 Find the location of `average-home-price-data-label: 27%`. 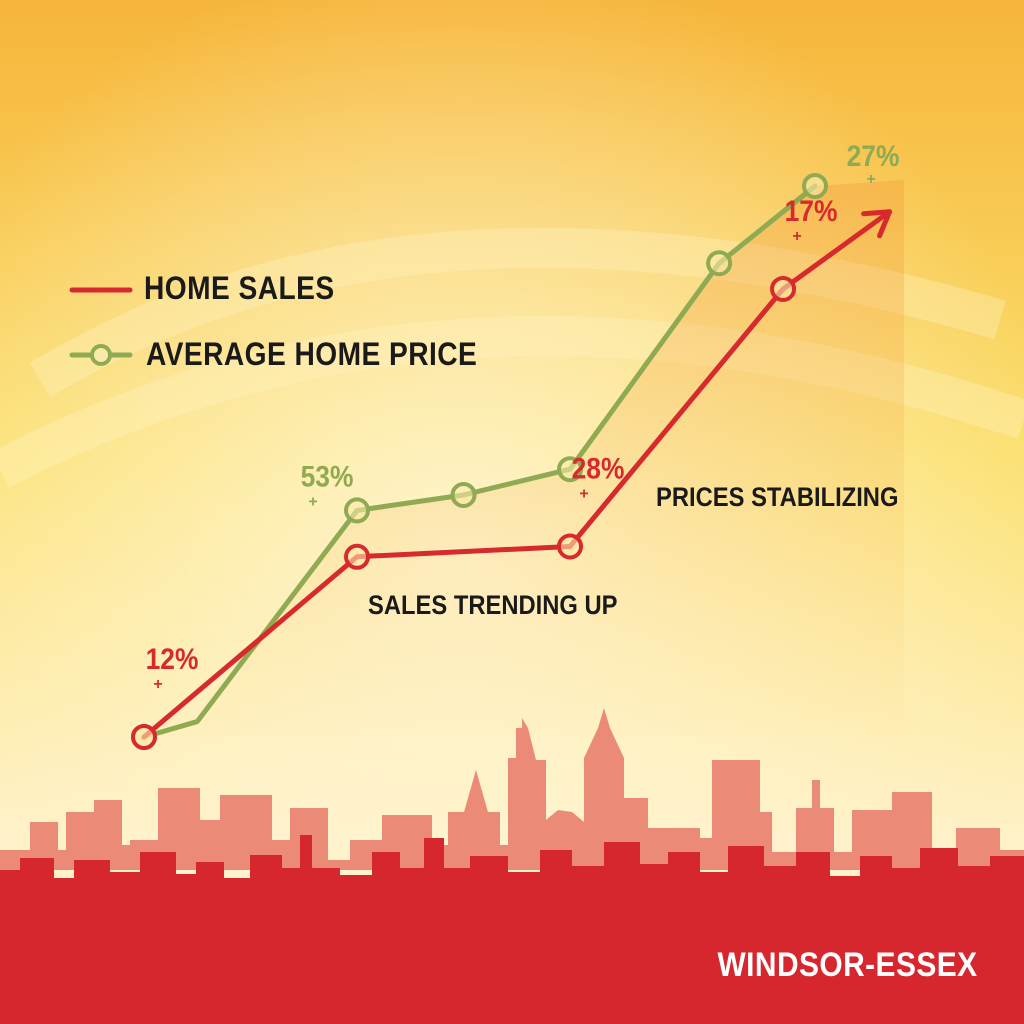

average-home-price-data-label: 27% is located at coordinates (873, 155).